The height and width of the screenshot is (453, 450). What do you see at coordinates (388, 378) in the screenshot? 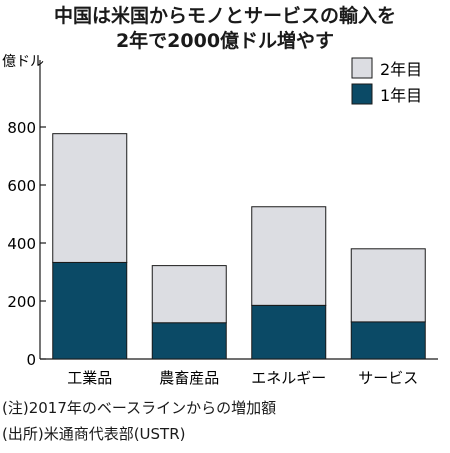
I see `x-tick-label: サービス` at bounding box center [388, 378].